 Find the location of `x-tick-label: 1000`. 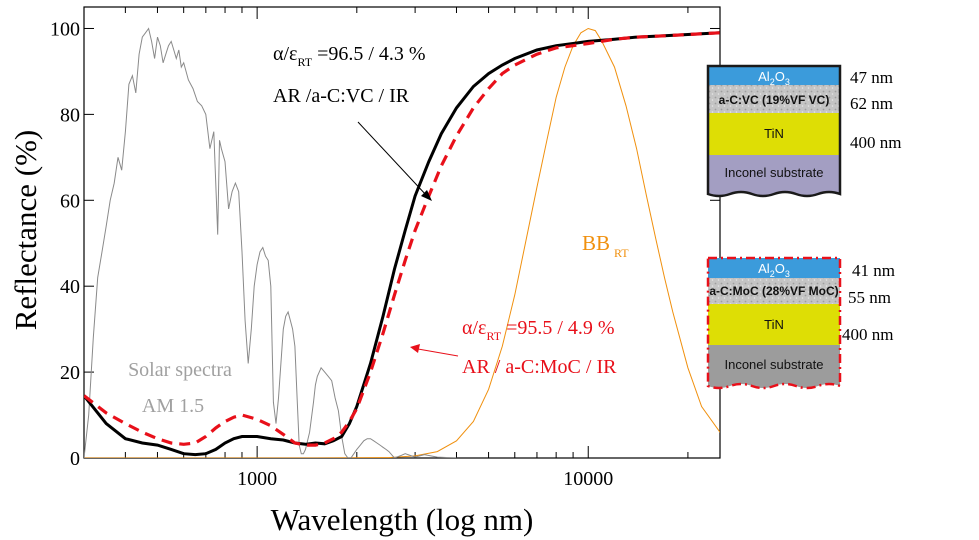

x-tick-label: 1000 is located at coordinates (257, 479).